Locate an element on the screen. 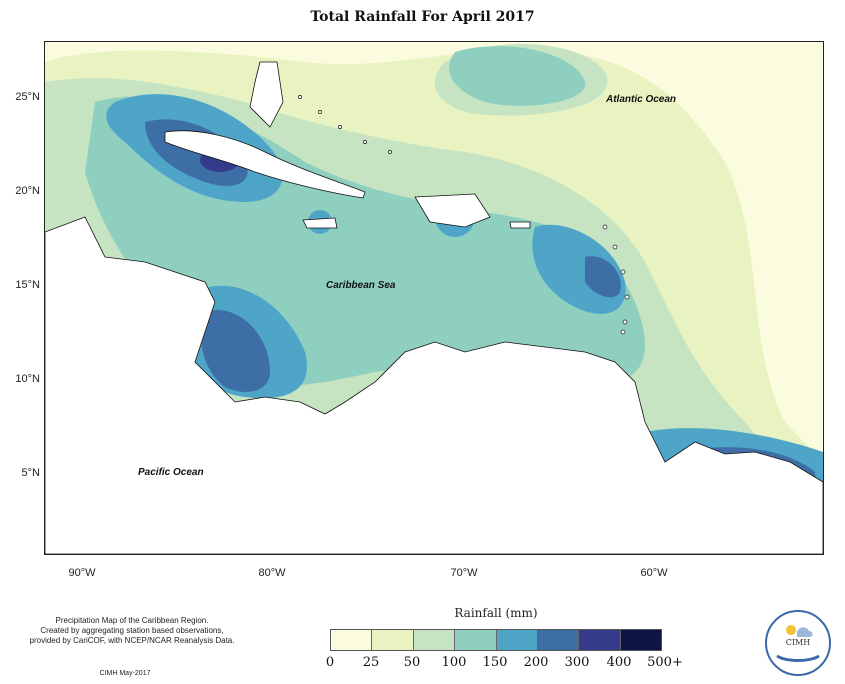  rain-band-200-300-central-america is located at coordinates (235, 351).